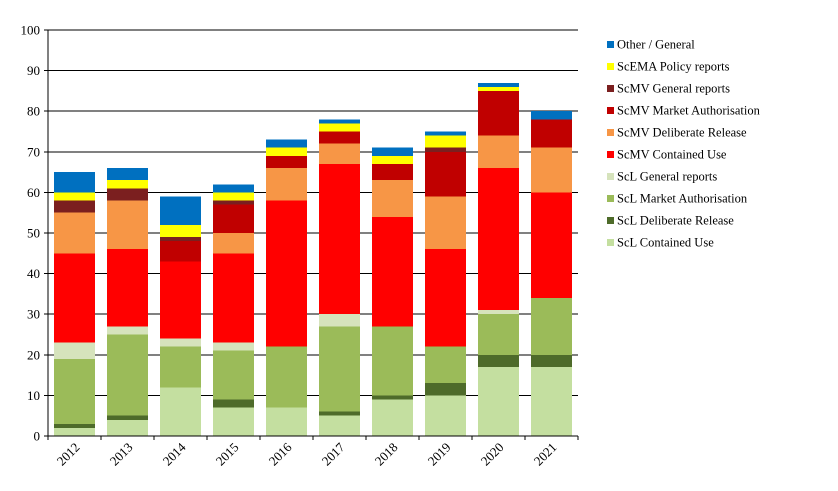  I want to click on bar-segment-2013-other-general, so click(127, 174).